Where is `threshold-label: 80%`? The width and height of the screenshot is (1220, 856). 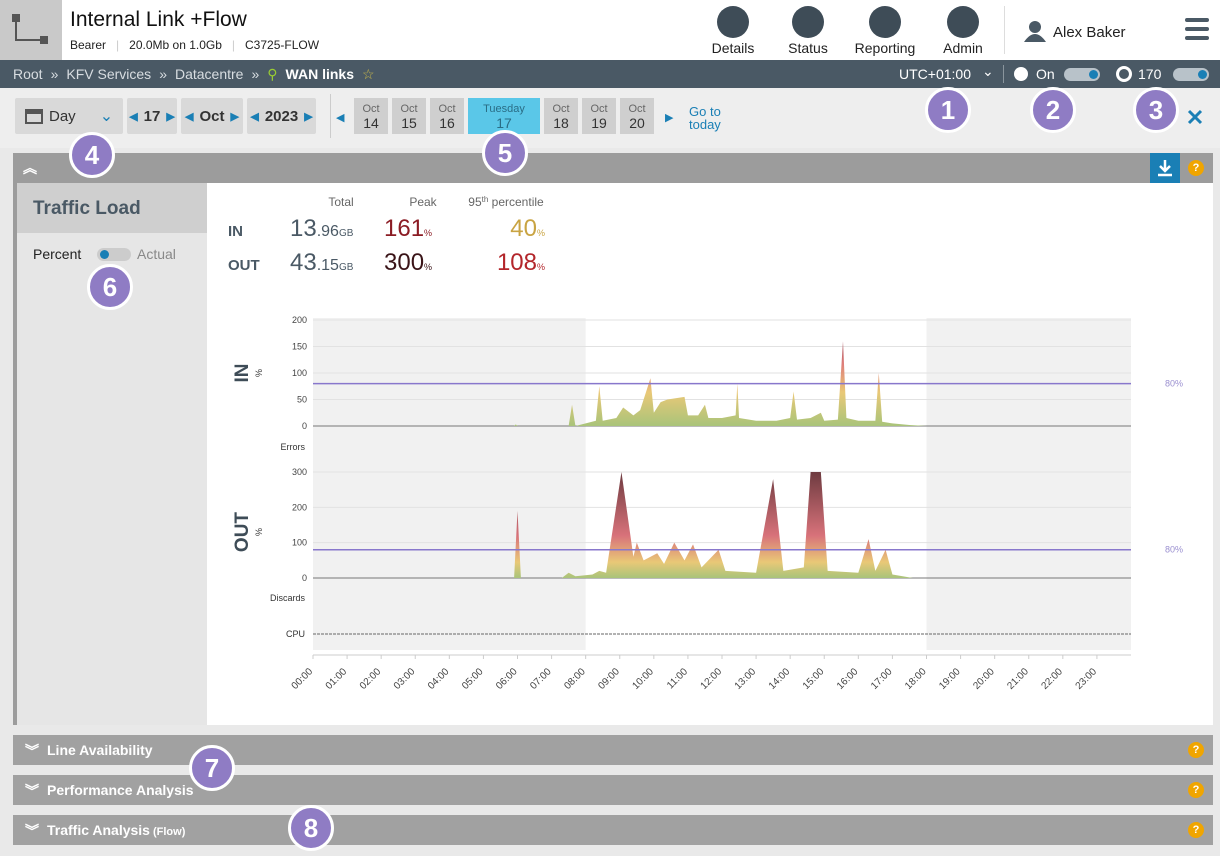 threshold-label: 80% is located at coordinates (1174, 550).